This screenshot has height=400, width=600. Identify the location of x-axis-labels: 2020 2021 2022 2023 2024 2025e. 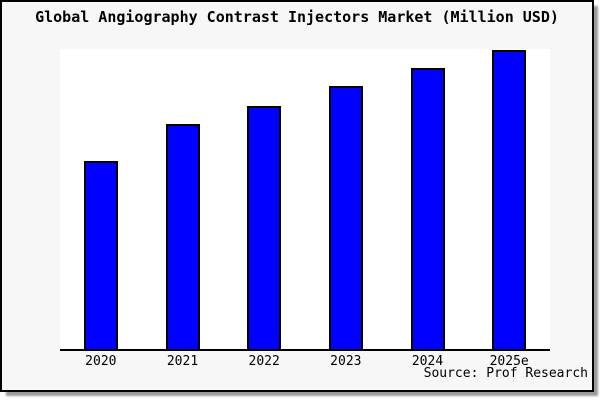
(305, 362).